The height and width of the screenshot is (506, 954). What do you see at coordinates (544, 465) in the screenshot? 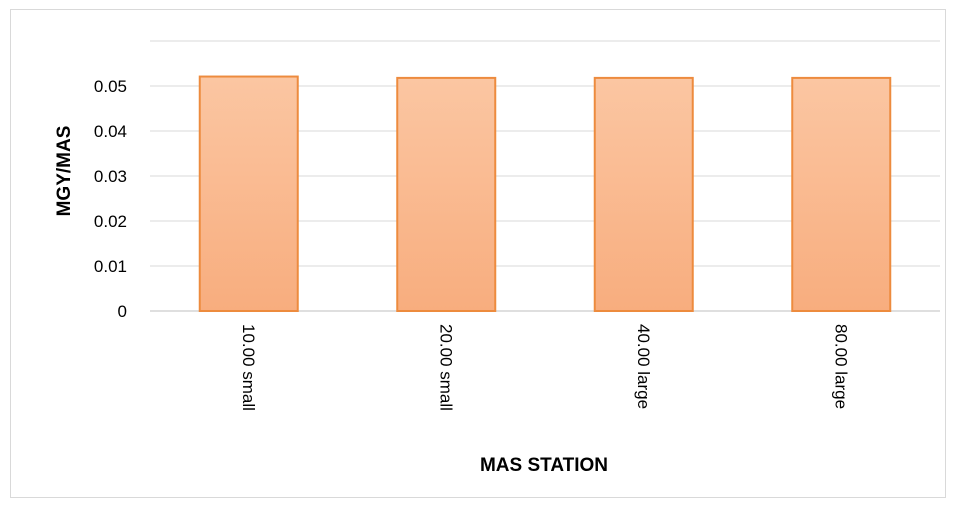
I see `x-axis-title: MAS STATION` at bounding box center [544, 465].